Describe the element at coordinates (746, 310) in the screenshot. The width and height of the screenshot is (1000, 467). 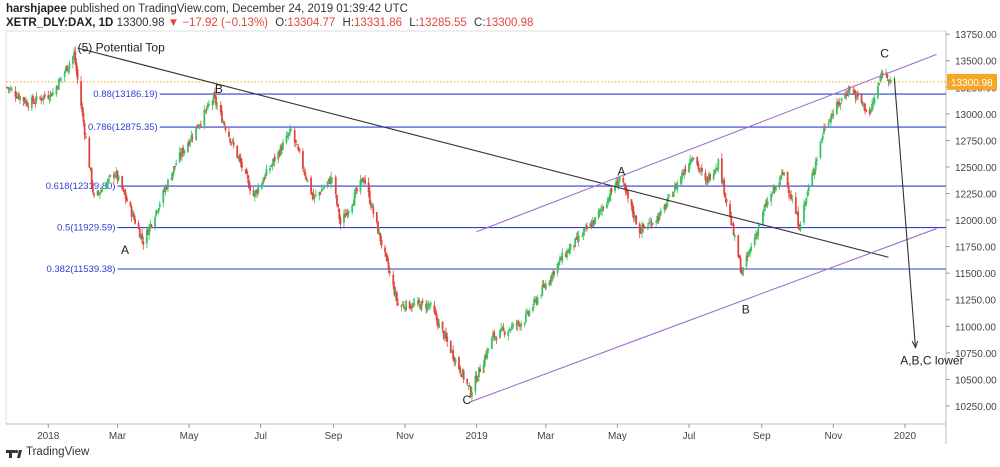
I see `wave-annotation: B` at that location.